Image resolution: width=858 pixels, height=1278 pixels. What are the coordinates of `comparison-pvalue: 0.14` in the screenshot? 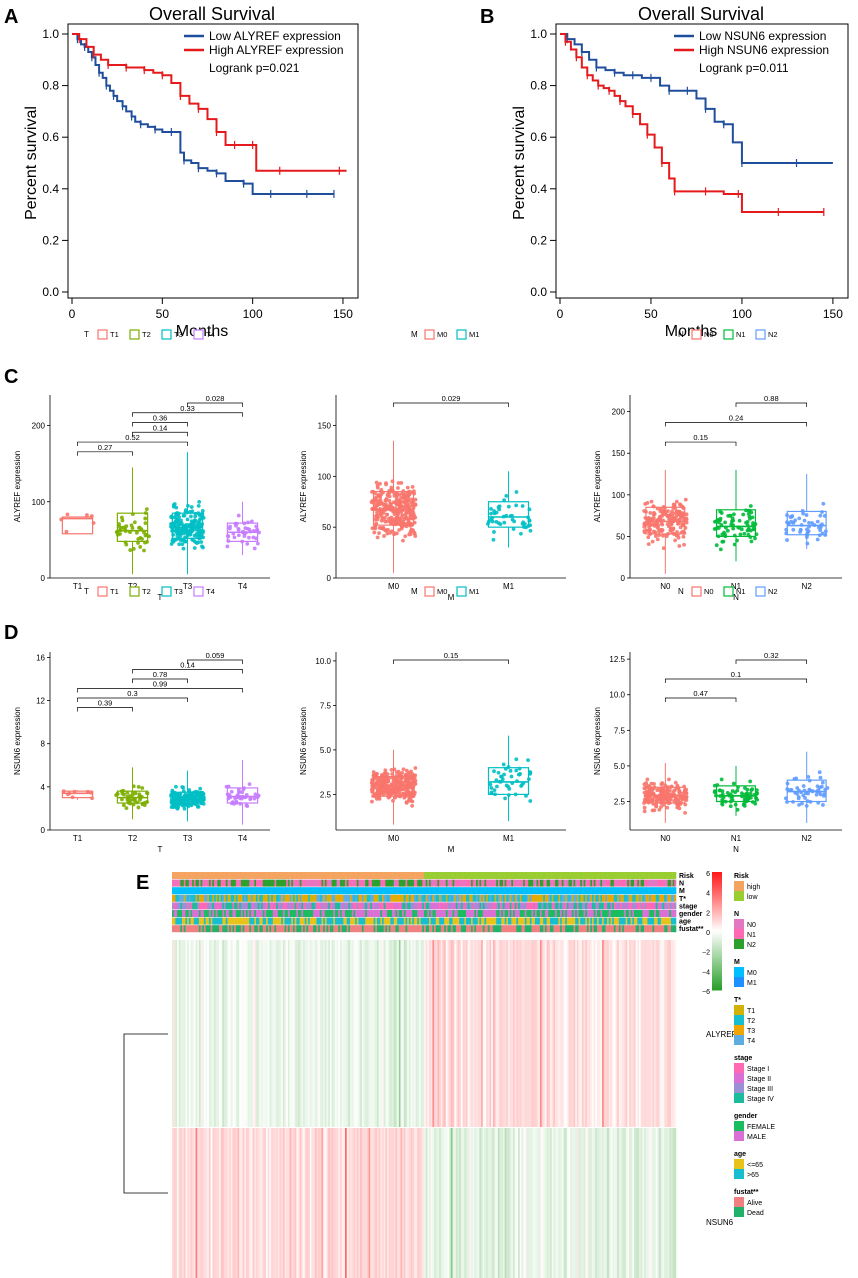 It's located at (187, 664).